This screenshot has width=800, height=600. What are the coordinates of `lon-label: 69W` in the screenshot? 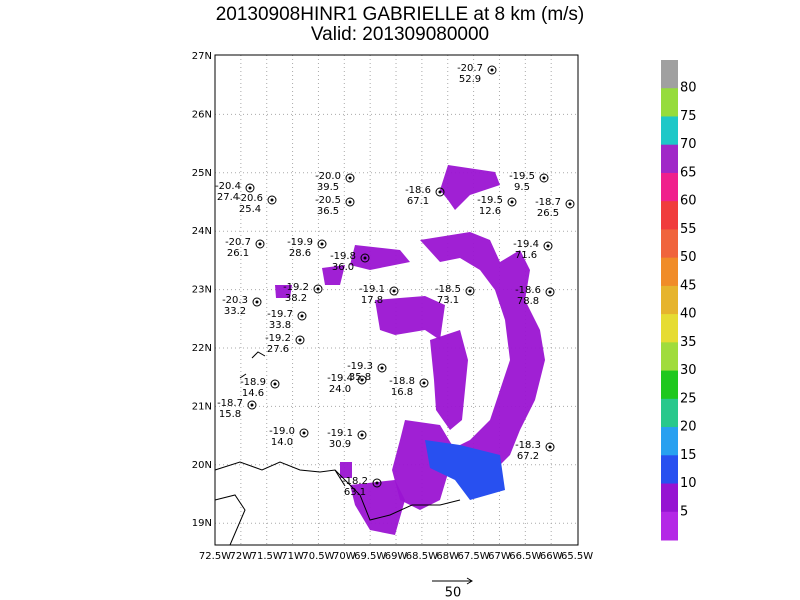 It's located at (396, 556).